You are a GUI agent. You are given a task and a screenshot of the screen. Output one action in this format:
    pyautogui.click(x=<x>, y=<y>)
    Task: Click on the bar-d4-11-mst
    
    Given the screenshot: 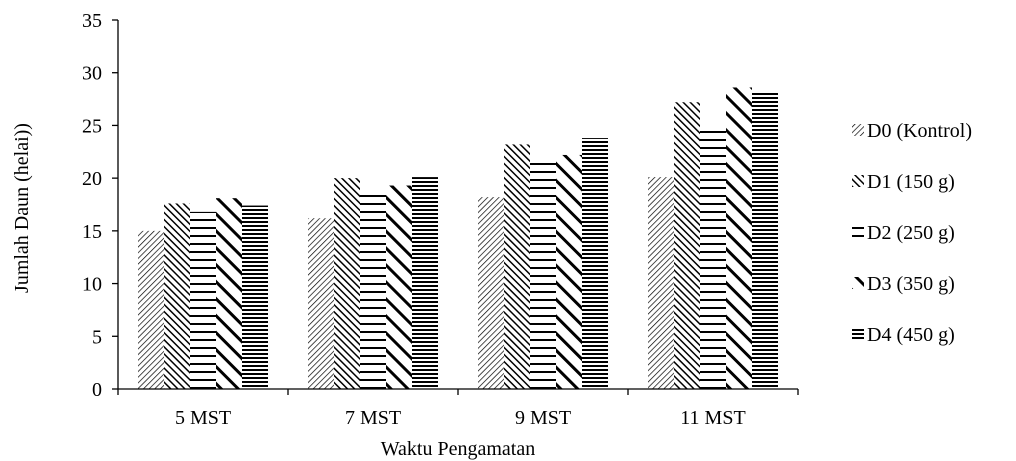 What is the action you would take?
    pyautogui.click(x=765, y=240)
    